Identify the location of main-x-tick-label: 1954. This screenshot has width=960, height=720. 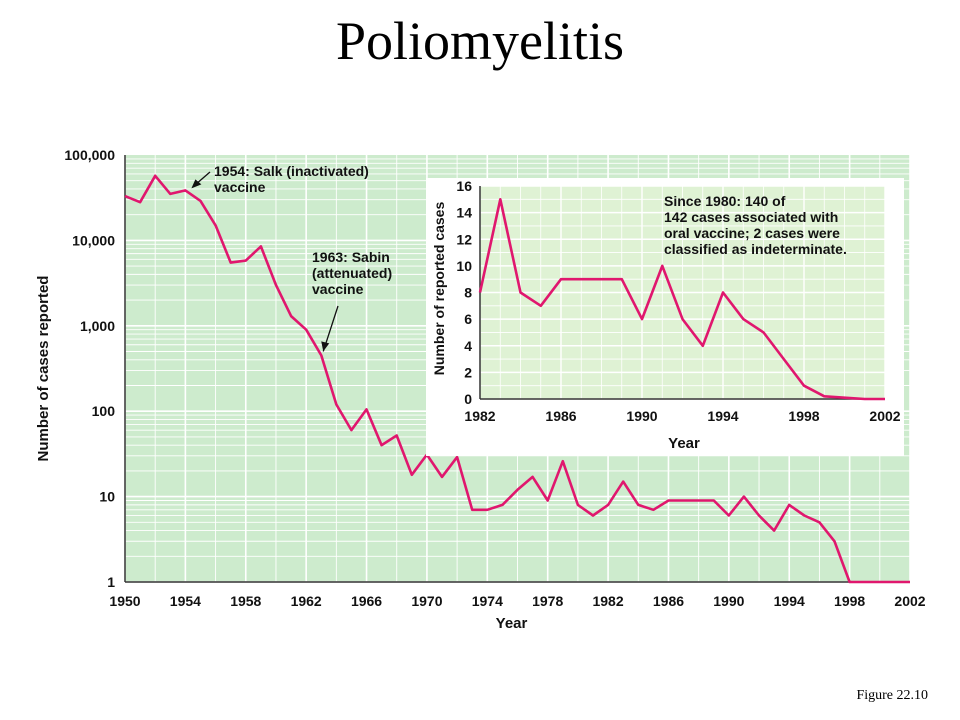
(185, 601).